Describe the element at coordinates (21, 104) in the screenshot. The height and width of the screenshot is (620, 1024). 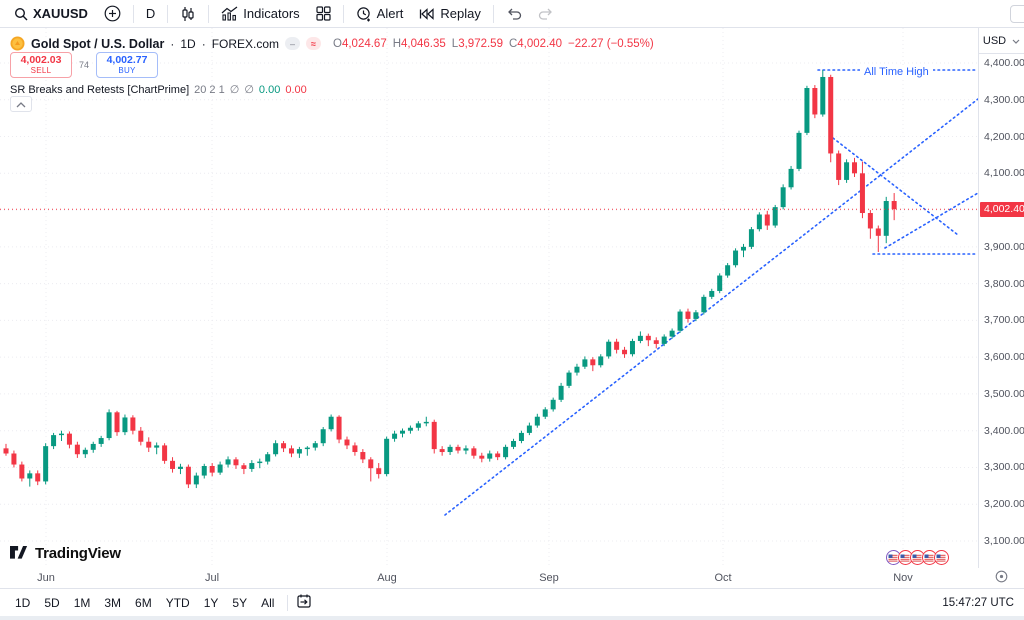
I see `collapse-panel-button` at that location.